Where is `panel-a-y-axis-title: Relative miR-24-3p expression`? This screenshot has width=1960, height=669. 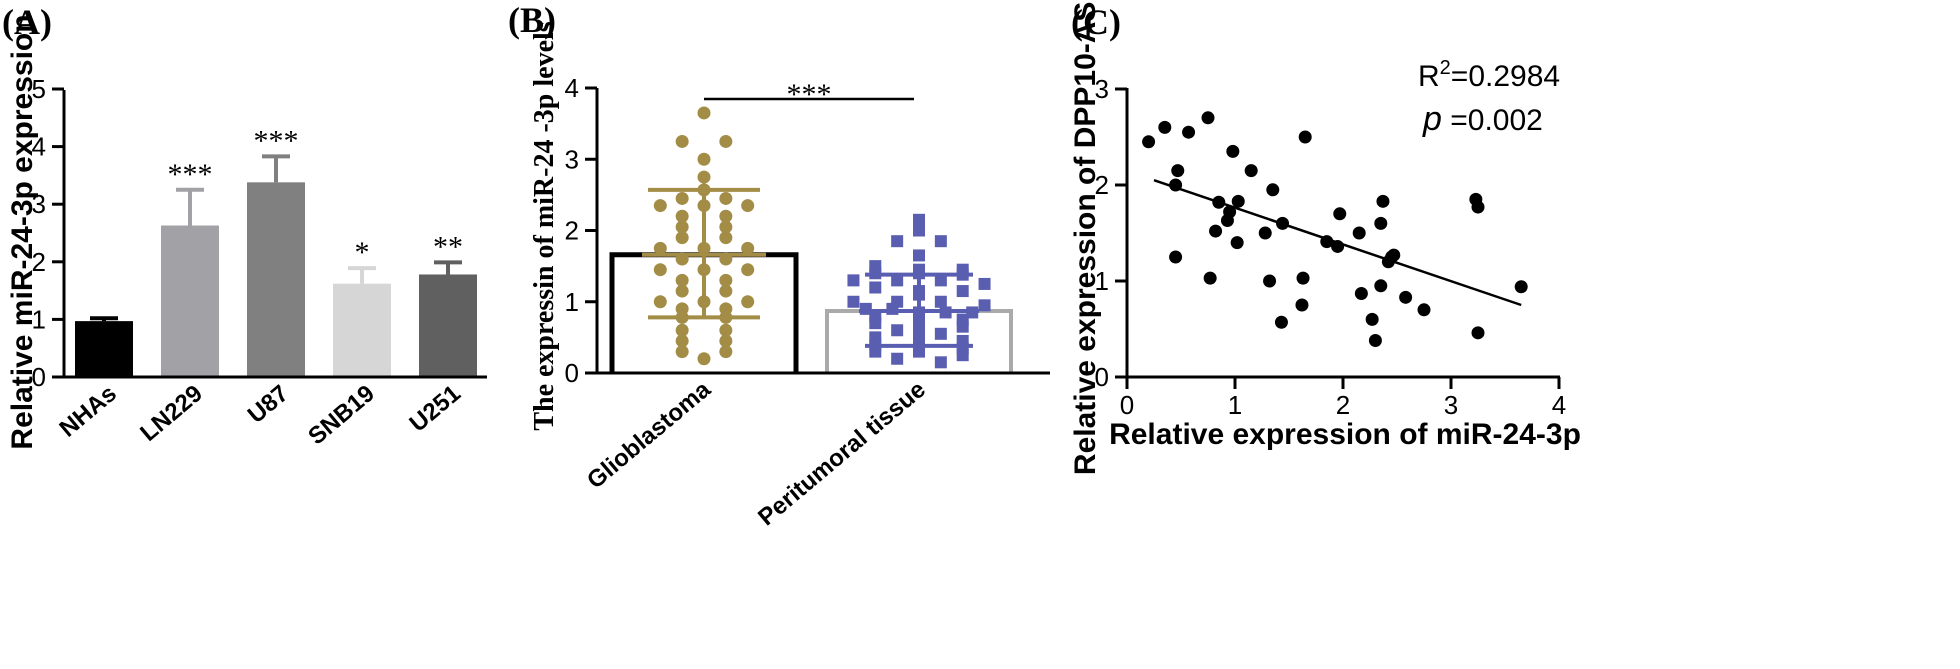
panel-a-y-axis-title: Relative miR-24-3p expression is located at coordinates (22, 231).